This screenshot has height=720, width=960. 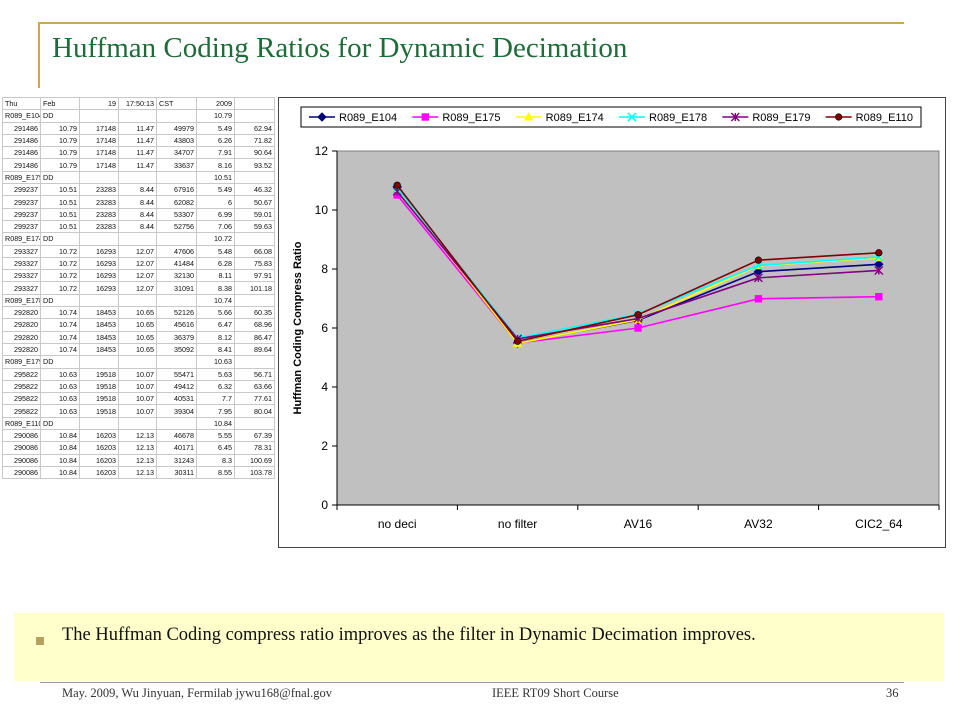 I want to click on y-tick-label: 10, so click(x=322, y=210).